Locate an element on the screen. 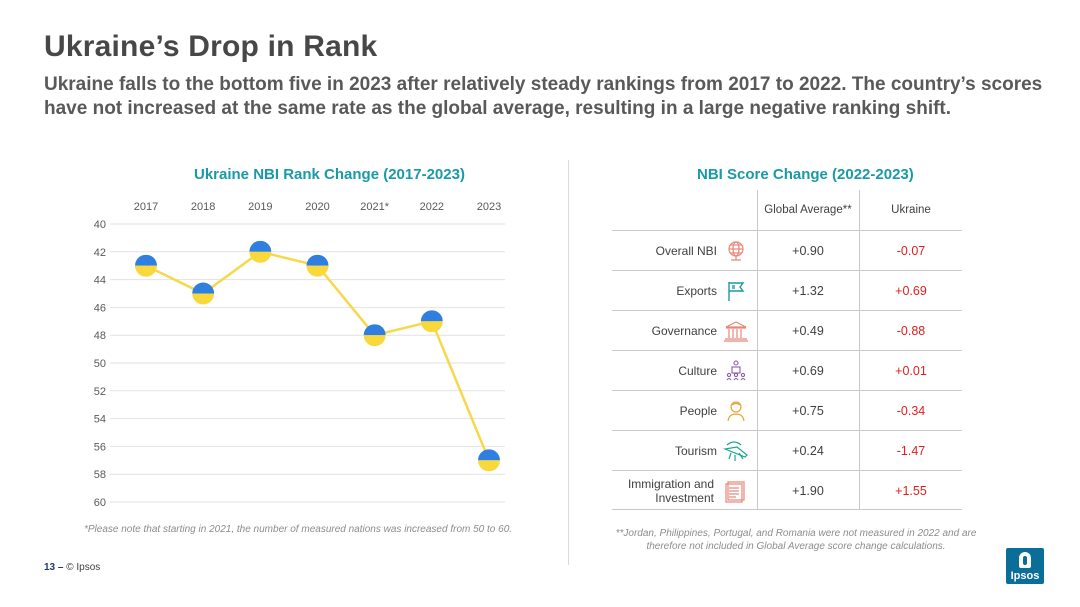 The width and height of the screenshot is (1080, 607). y-tick-label: 56 is located at coordinates (100, 447).